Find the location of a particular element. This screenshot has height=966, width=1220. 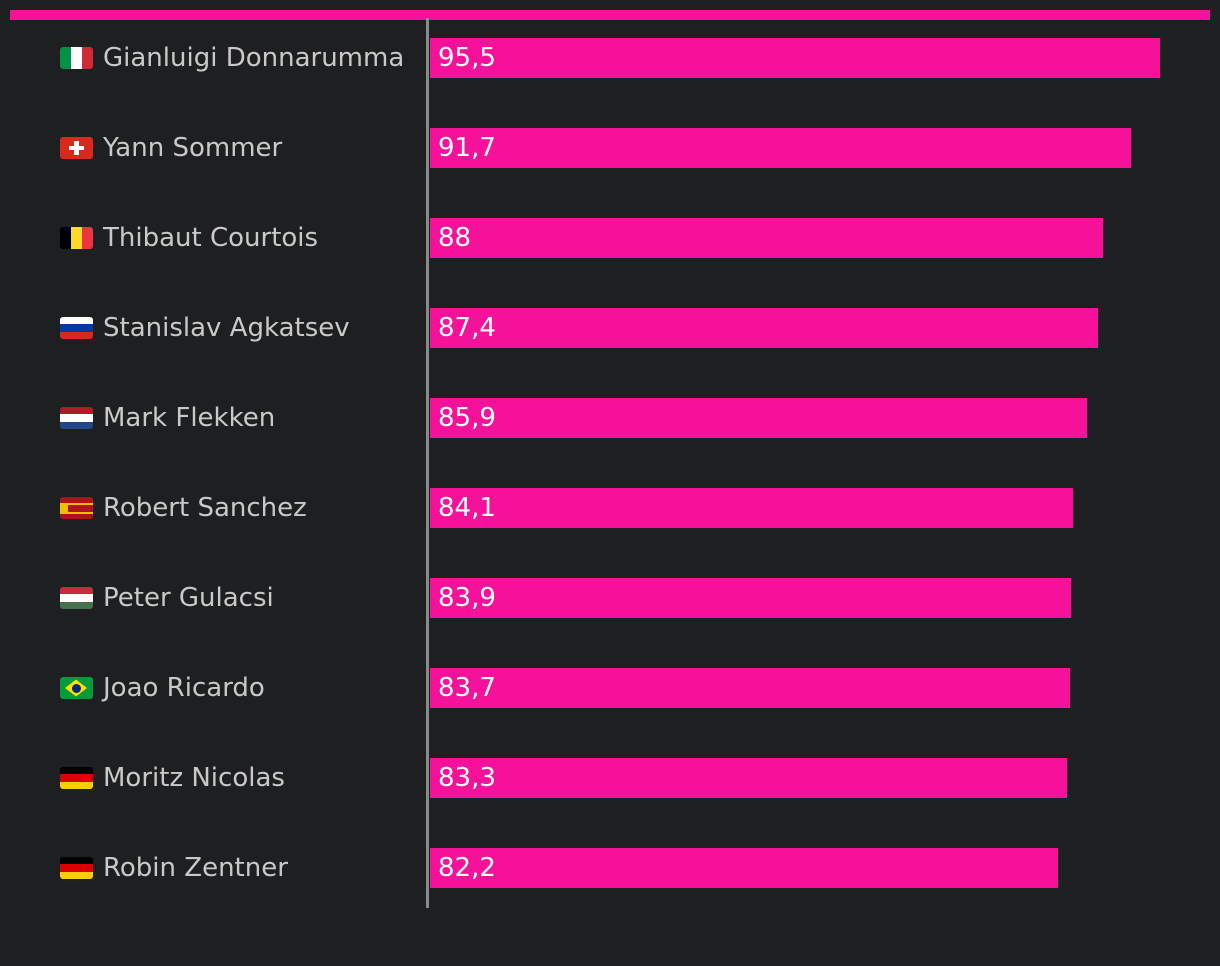

bar-row: Yann Sommer 91,7 is located at coordinates (610, 148).